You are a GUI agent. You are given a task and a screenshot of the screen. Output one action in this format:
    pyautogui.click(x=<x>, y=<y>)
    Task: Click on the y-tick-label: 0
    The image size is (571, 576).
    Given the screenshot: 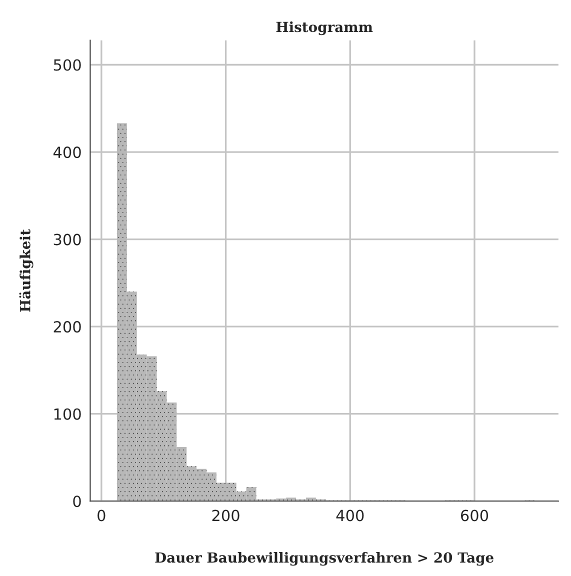 What is the action you would take?
    pyautogui.click(x=77, y=502)
    